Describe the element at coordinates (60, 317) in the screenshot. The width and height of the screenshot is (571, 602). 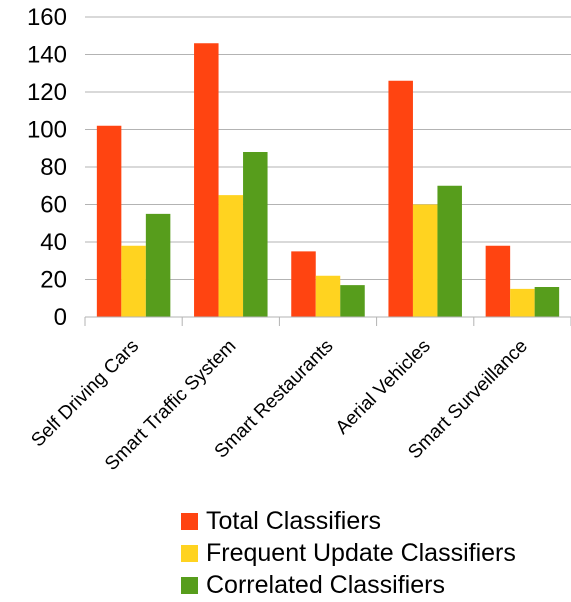
I see `y-tick-label: 0` at that location.